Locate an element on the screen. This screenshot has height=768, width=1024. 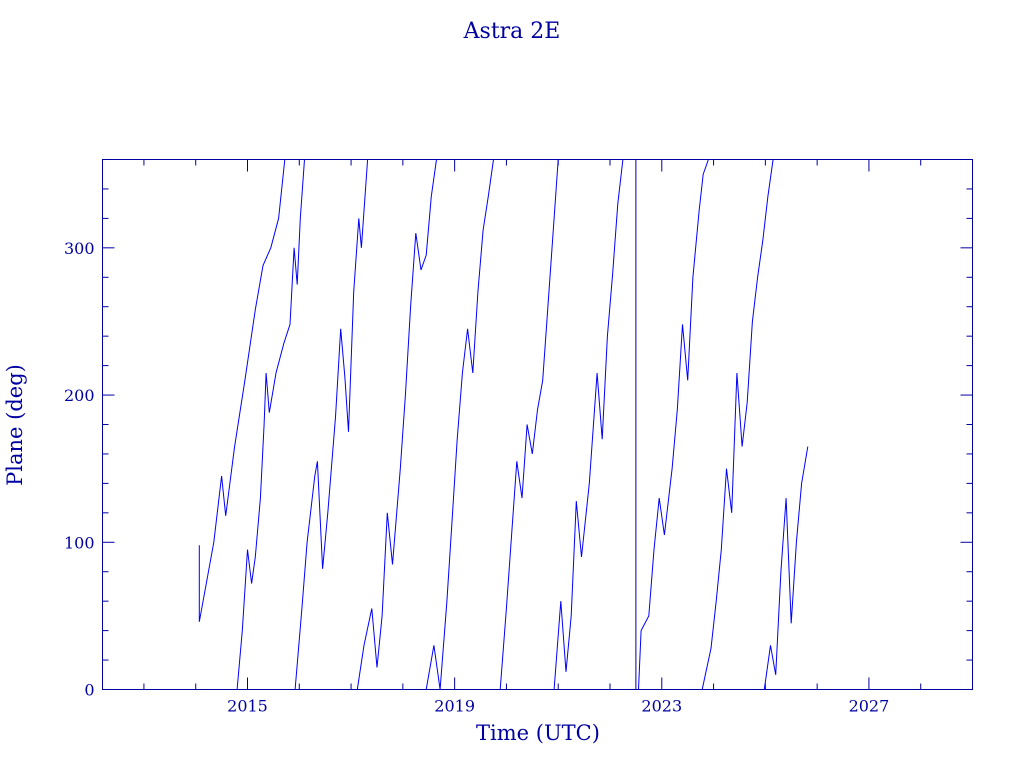
x-axis-label: Time (UTC) is located at coordinates (538, 733).